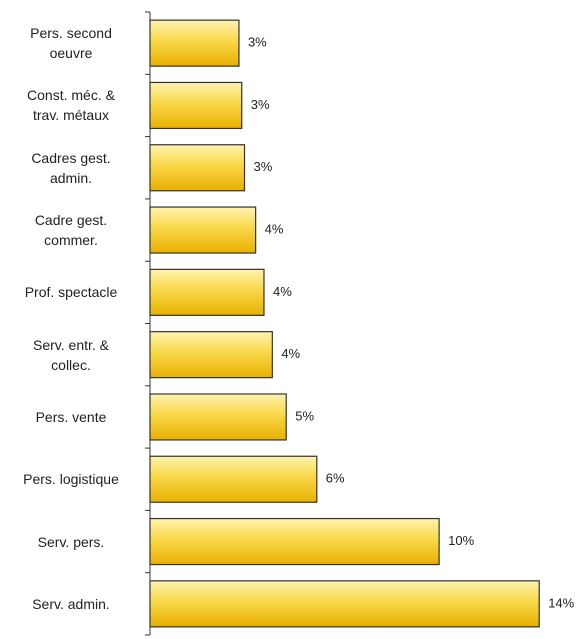  What do you see at coordinates (71, 230) in the screenshot?
I see `y-tick-label: Cadre gest. commer.` at bounding box center [71, 230].